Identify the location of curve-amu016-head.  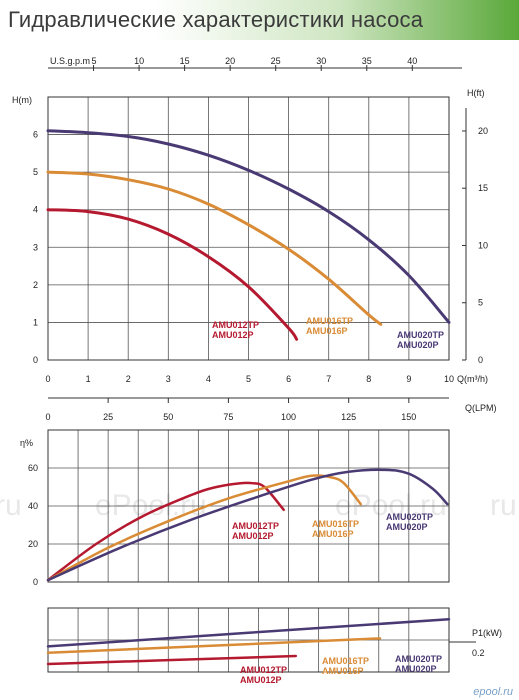
(214, 248).